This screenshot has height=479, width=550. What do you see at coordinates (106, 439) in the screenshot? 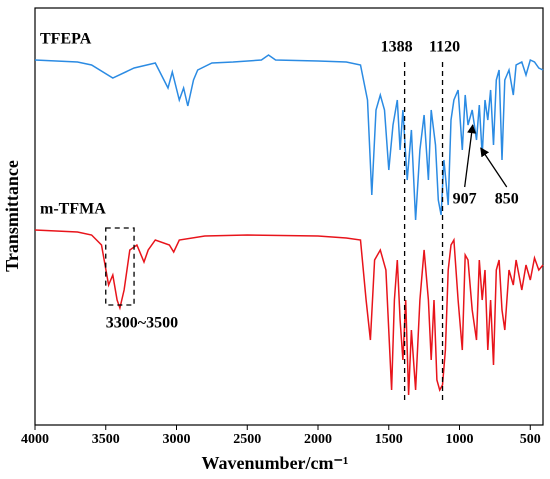
I see `x-tick-label: 3500` at bounding box center [106, 439].